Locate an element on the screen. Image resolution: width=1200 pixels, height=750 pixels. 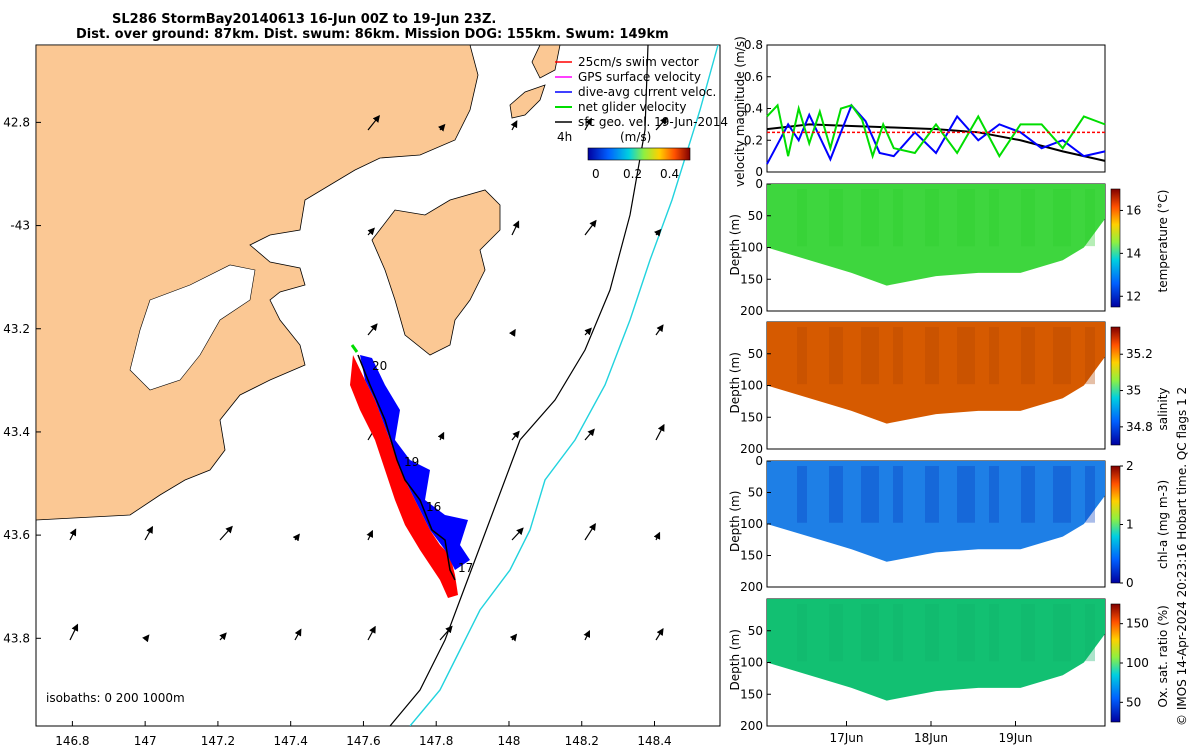
map-lat-tick-label: 43.8 is located at coordinates (16, 638).